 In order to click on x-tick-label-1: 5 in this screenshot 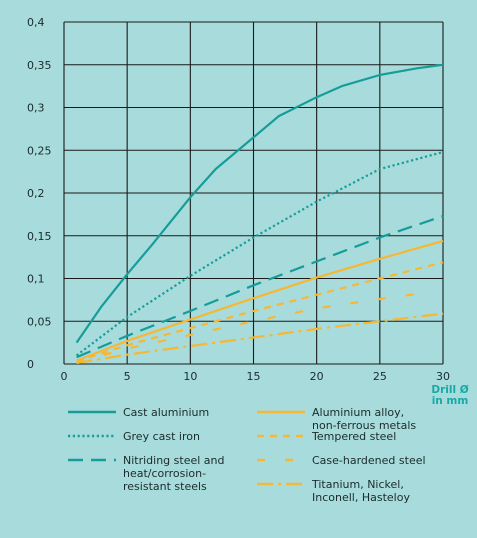, I will do `click(127, 376)`.